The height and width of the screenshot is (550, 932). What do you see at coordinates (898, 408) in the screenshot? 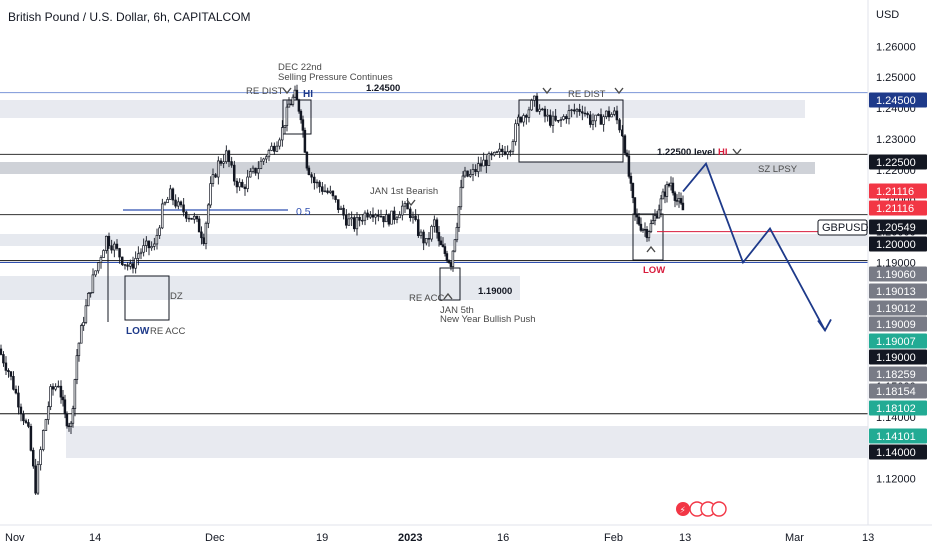
I see `price-tag` at bounding box center [898, 408].